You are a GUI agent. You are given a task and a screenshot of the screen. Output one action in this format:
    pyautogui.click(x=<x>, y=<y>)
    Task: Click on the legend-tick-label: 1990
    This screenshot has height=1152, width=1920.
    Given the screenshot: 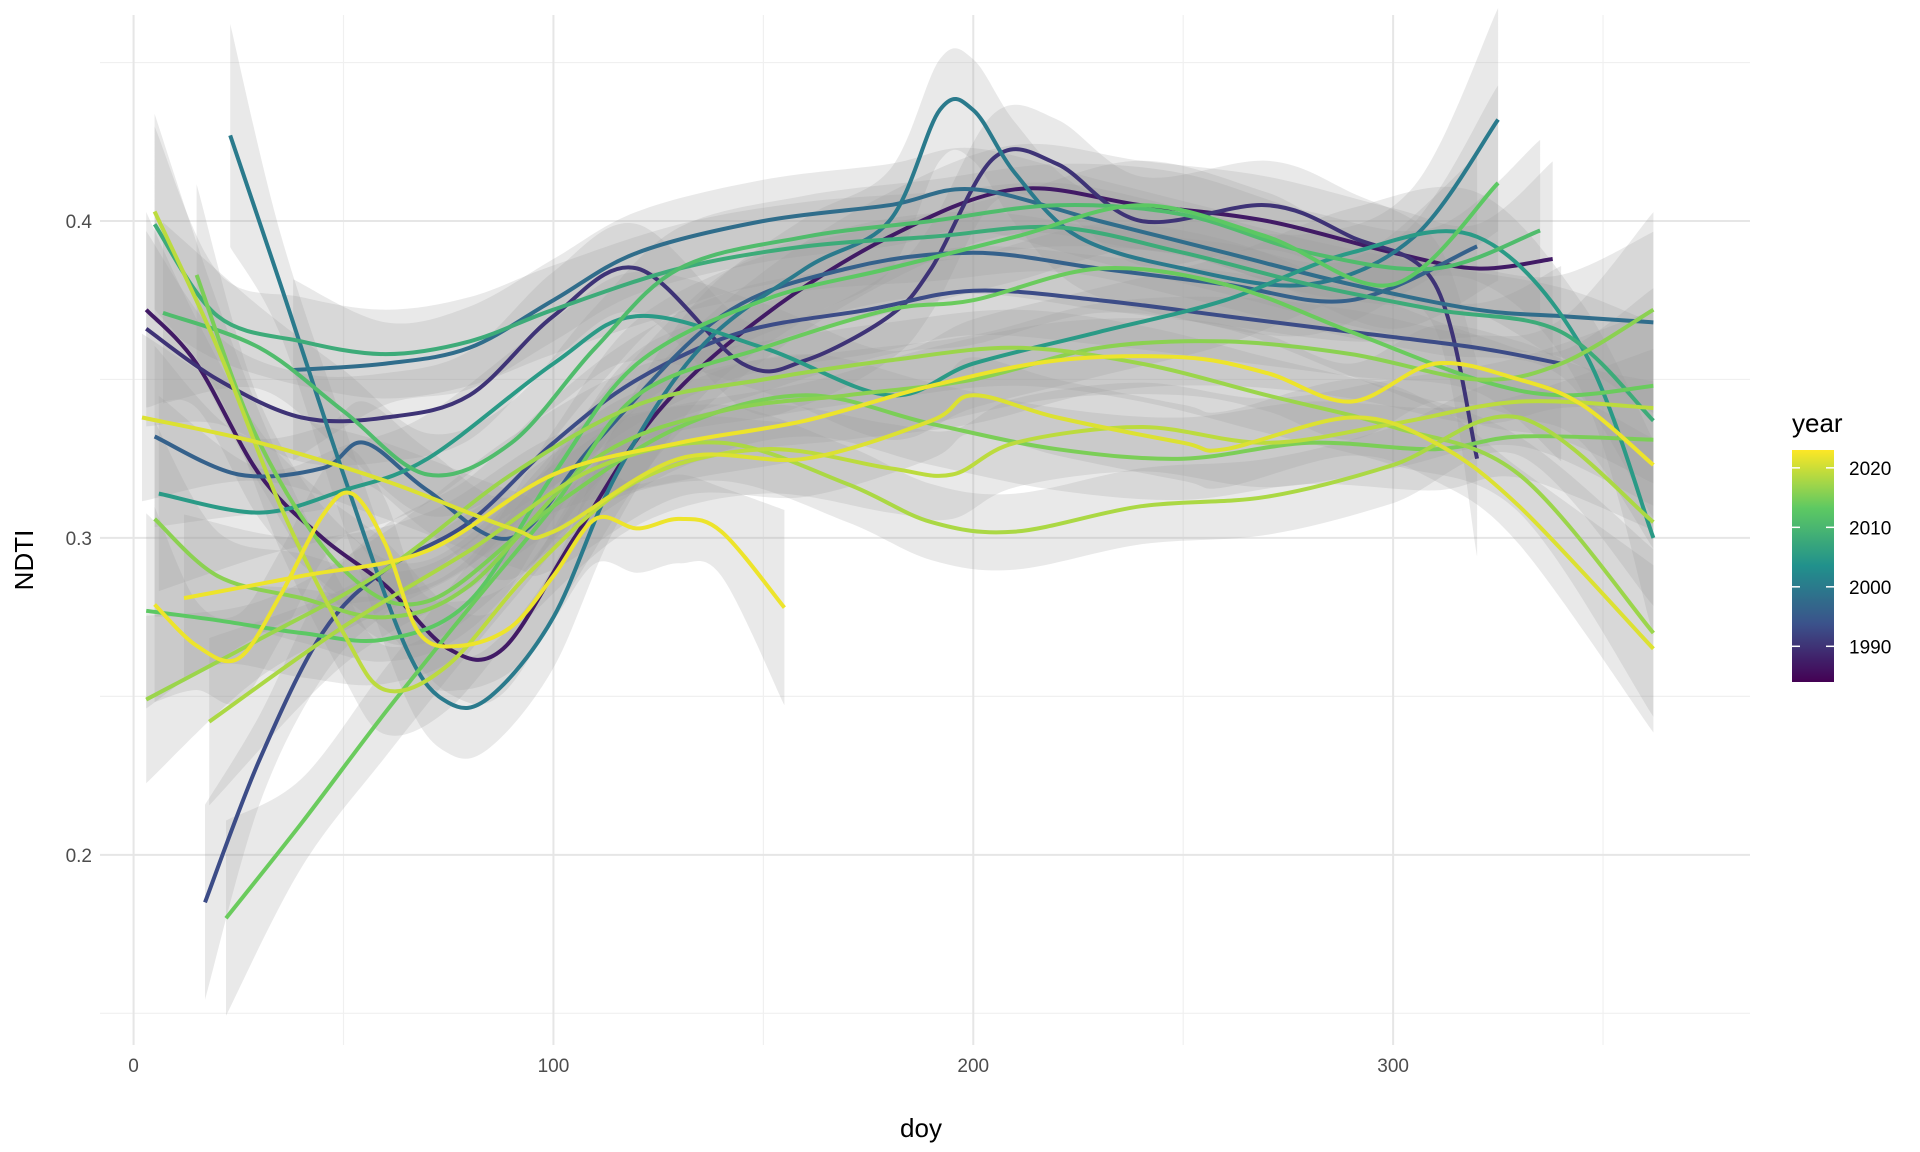 What is the action you would take?
    pyautogui.click(x=1870, y=647)
    